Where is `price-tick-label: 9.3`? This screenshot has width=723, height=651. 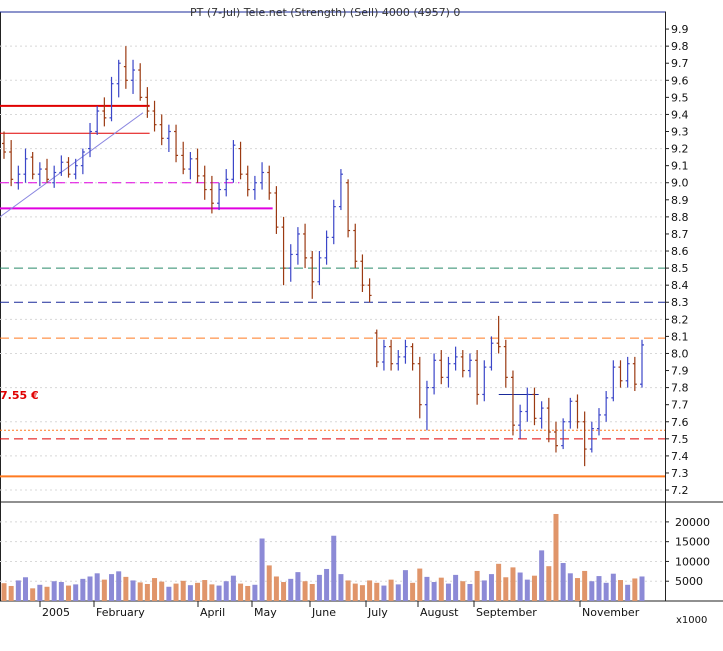 price-tick-label: 9.3 is located at coordinates (680, 132).